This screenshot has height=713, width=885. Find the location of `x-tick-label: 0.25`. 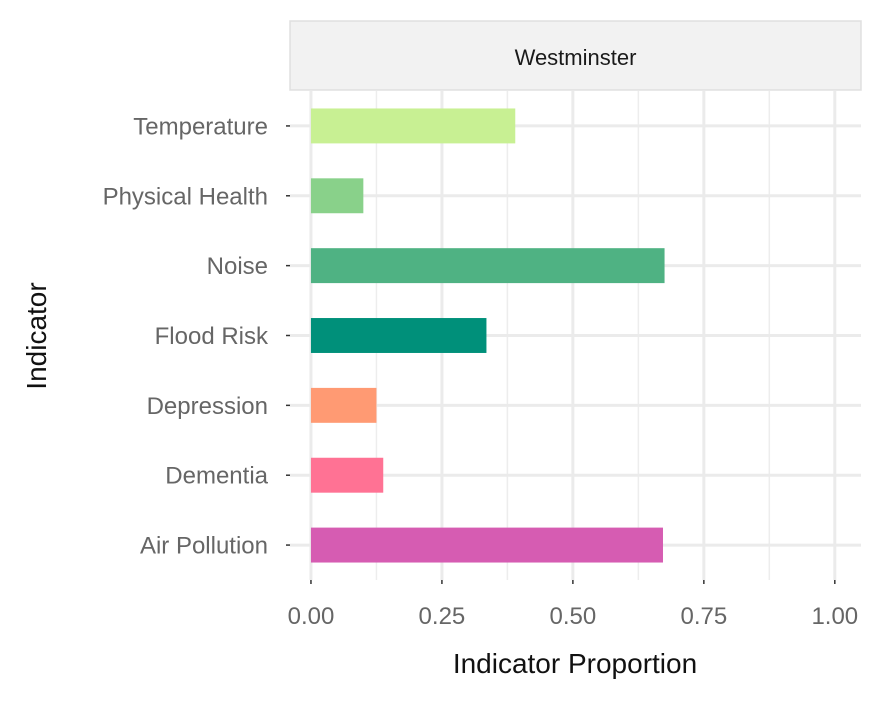

x-tick-label: 0.25 is located at coordinates (442, 616).